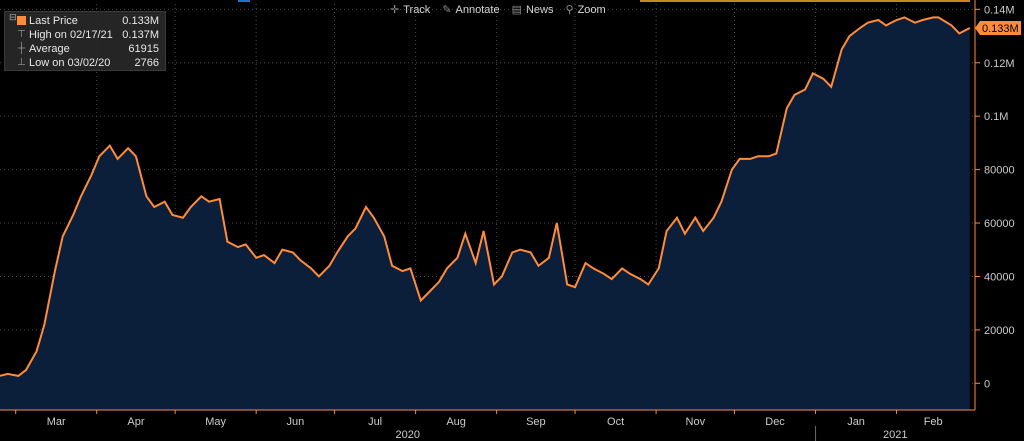 This screenshot has width=1024, height=441. What do you see at coordinates (143, 48) in the screenshot?
I see `legend-value: 61915` at bounding box center [143, 48].